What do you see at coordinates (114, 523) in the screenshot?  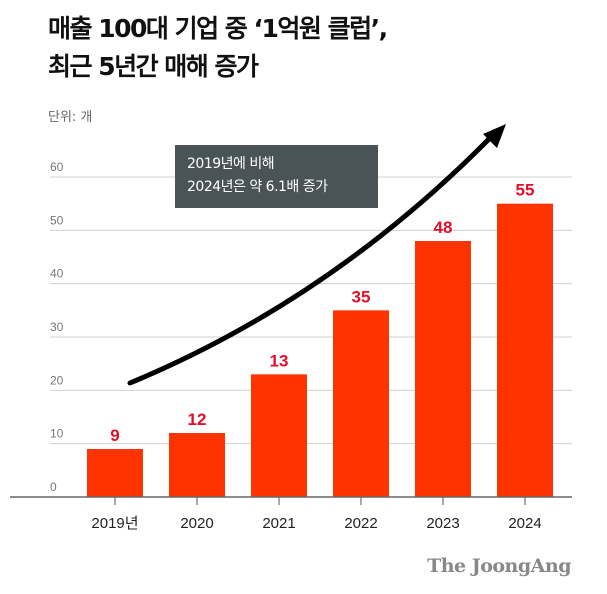 I see `x-tick-label: 2019년` at bounding box center [114, 523].